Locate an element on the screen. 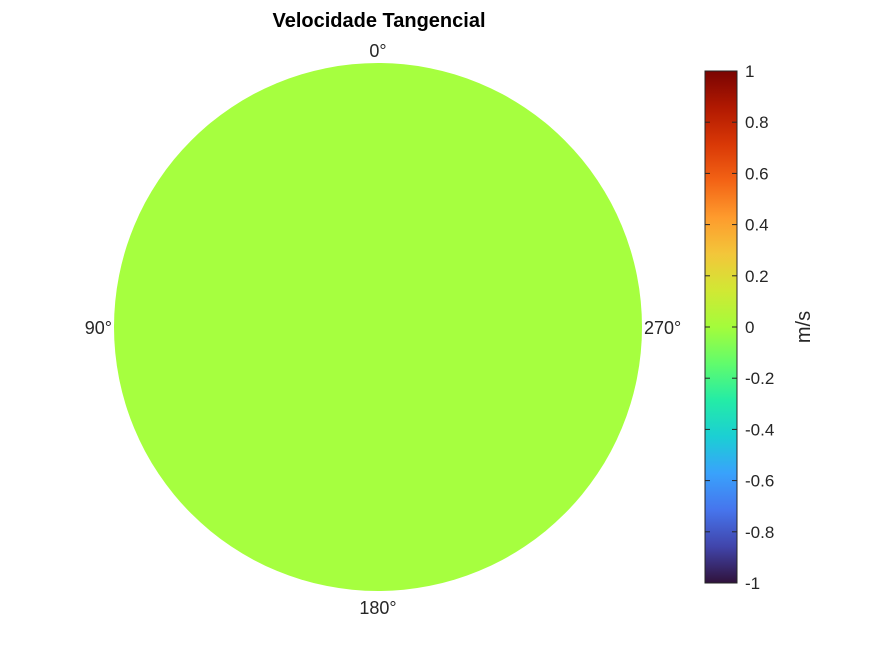 The width and height of the screenshot is (875, 656). colorbar-label: m/s is located at coordinates (804, 327).